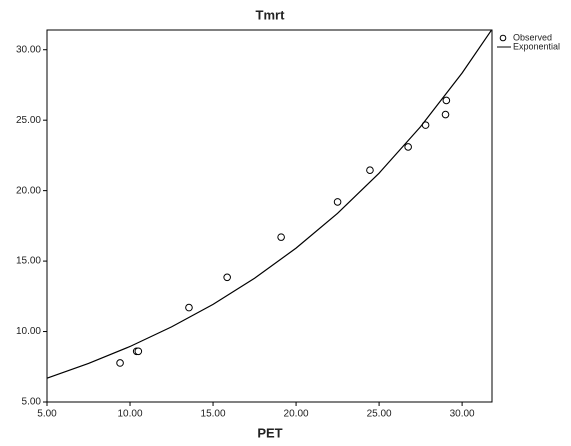 The image size is (571, 446). What do you see at coordinates (47, 414) in the screenshot?
I see `x-tick-label: 5.00` at bounding box center [47, 414].